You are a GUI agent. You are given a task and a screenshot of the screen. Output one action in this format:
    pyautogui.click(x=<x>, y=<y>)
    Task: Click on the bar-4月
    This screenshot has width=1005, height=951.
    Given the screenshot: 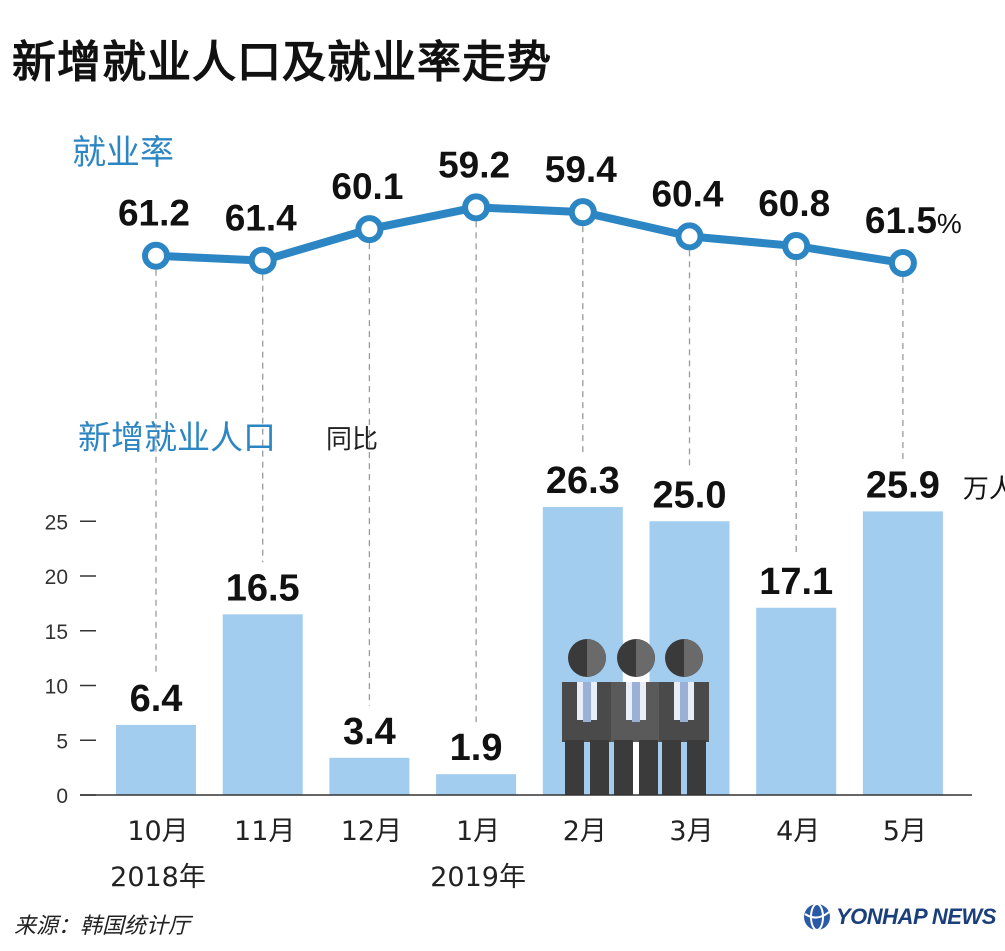 What is the action you would take?
    pyautogui.click(x=796, y=701)
    